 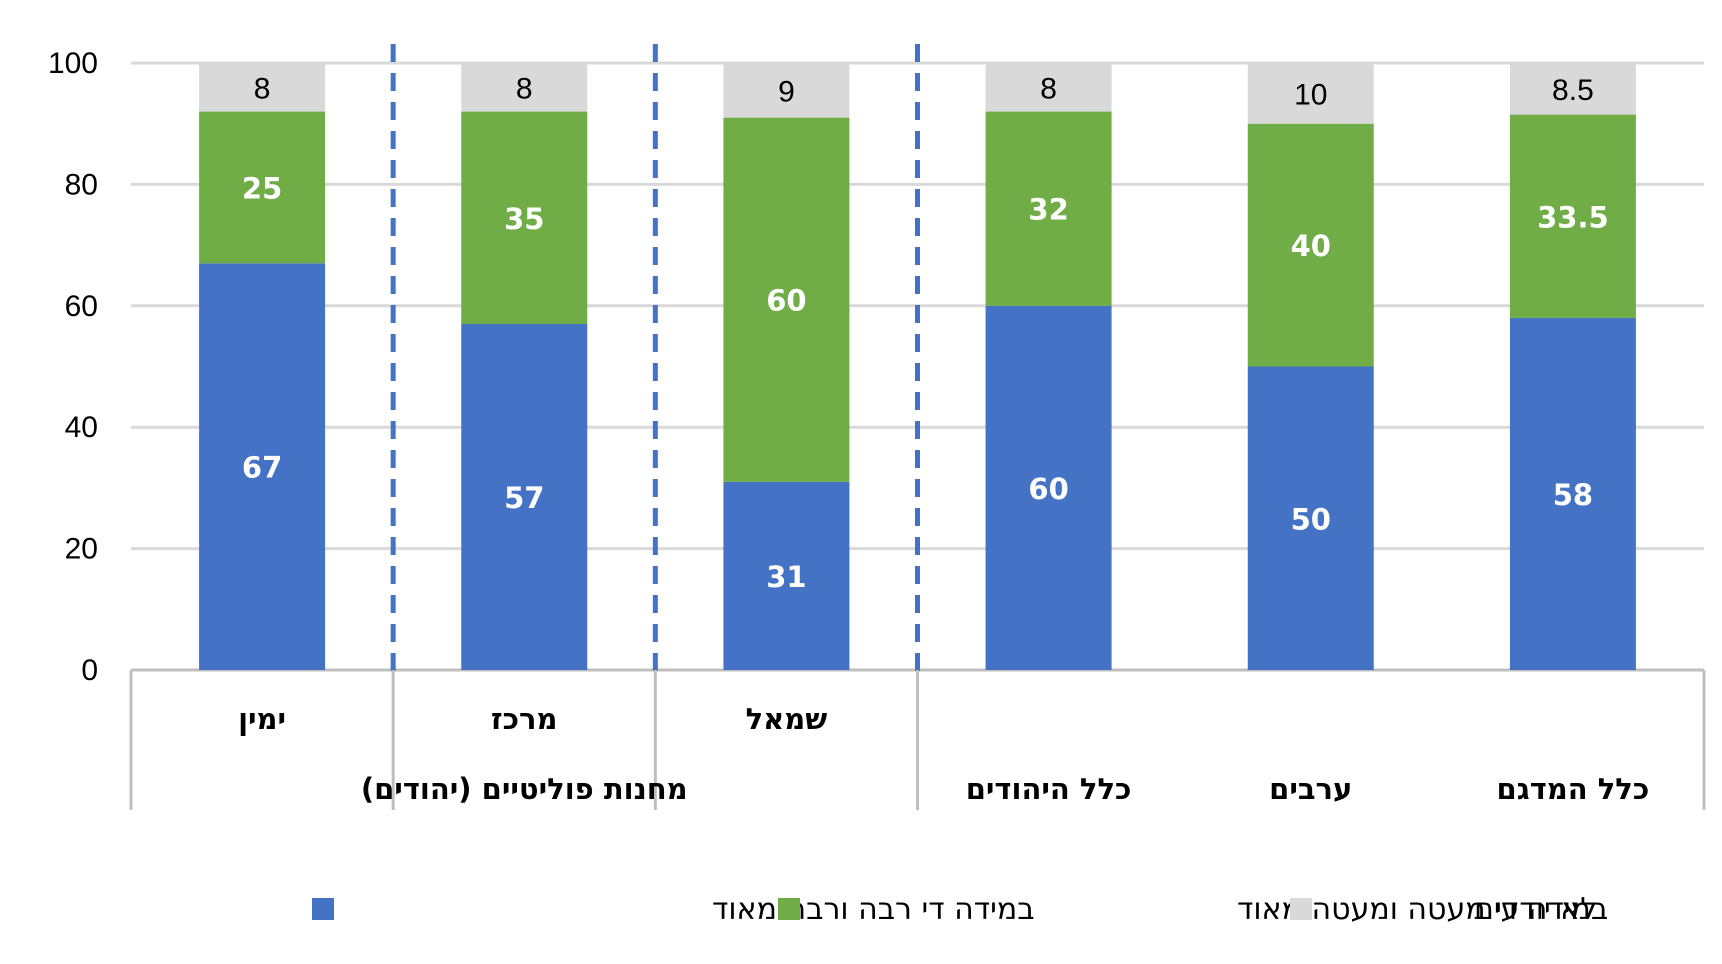 What do you see at coordinates (1573, 789) in the screenshot?
I see `group-label: כלל המדגם` at bounding box center [1573, 789].